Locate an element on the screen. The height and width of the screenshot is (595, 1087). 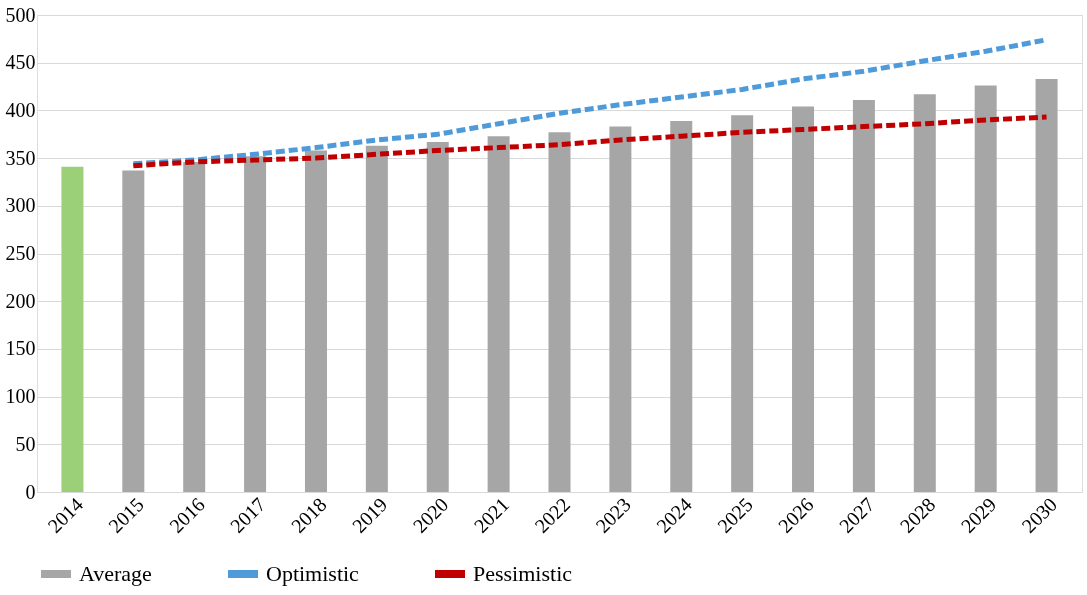
y-tick-label: 150 is located at coordinates (20, 348).